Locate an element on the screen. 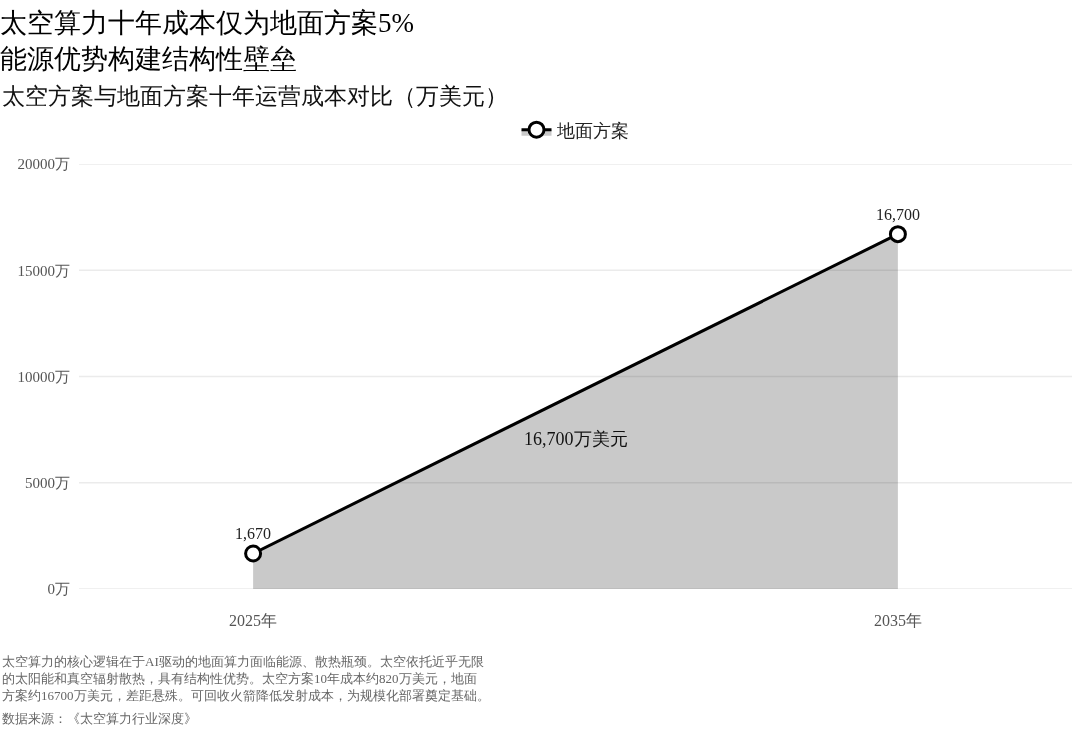 The width and height of the screenshot is (1080, 756). data-label: 1,670 is located at coordinates (253, 534).